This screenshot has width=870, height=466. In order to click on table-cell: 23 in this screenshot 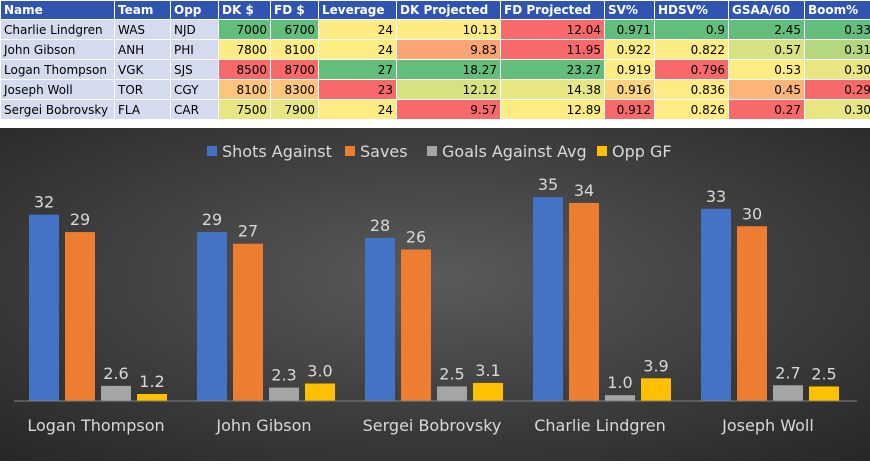, I will do `click(358, 90)`.